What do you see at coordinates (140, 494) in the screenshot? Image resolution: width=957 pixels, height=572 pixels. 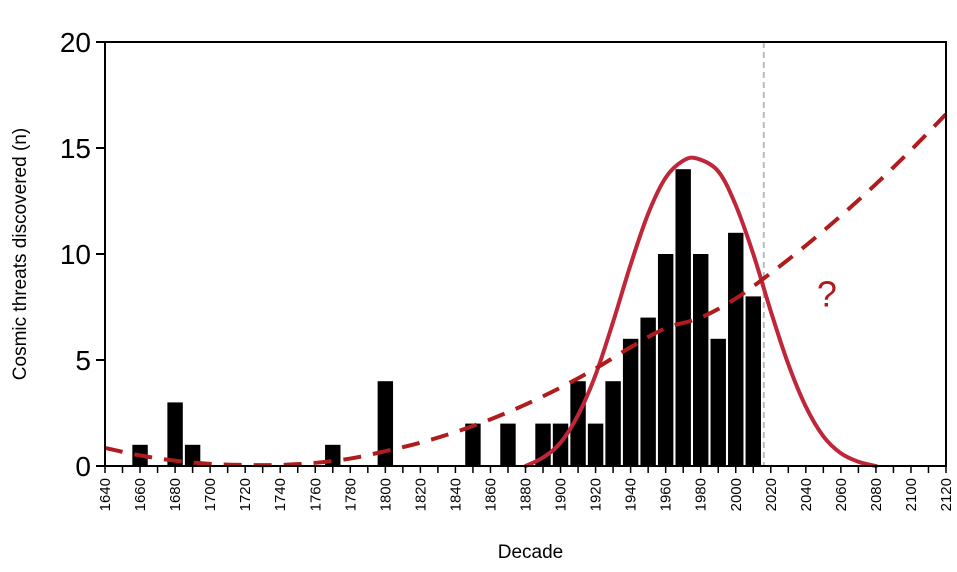 I see `x-tick-label: 1660` at bounding box center [140, 494].